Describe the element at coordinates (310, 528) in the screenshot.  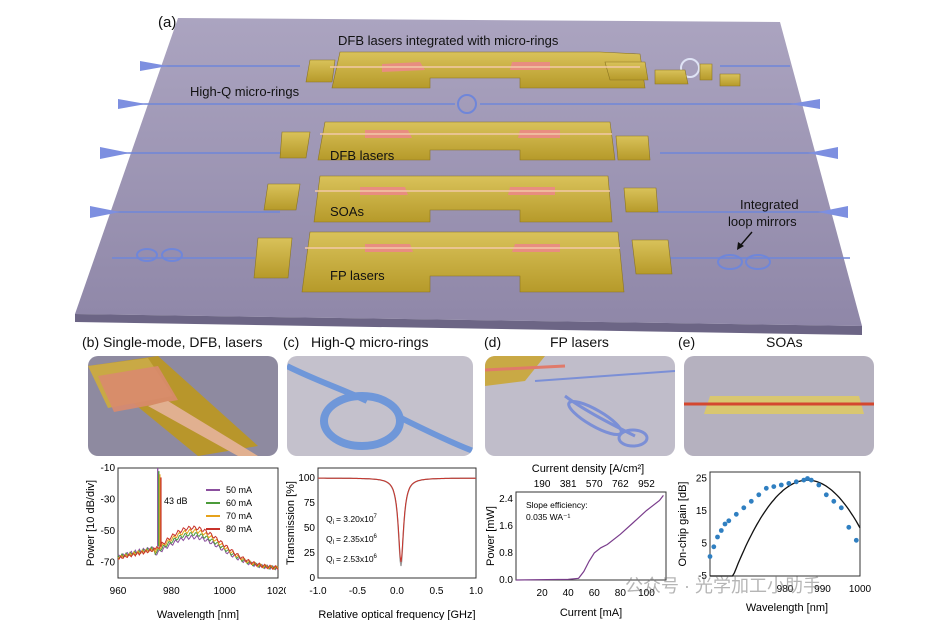
I see `chart-c-ytick: 50` at that location.